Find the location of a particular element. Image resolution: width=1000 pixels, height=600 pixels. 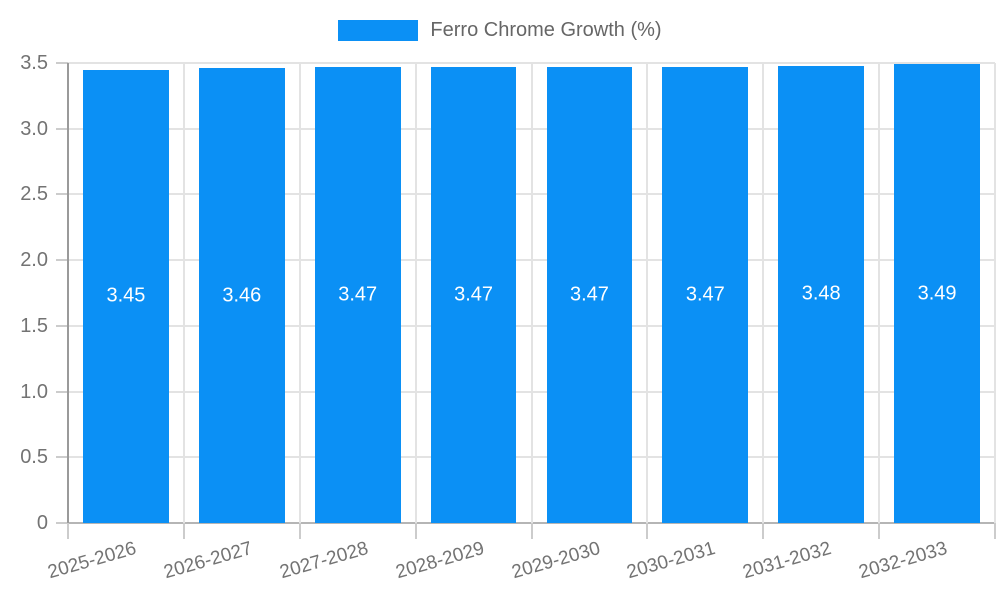

bar-value-label: 3.48 is located at coordinates (821, 293).